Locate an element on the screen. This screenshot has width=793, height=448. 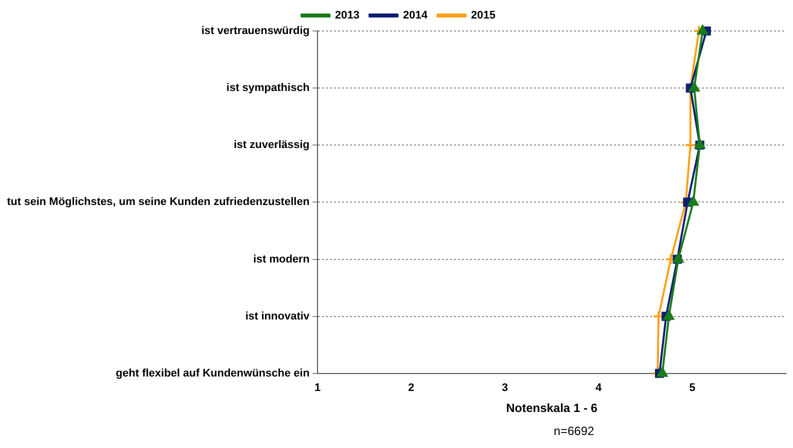
x-tick-label: 4 is located at coordinates (599, 388).